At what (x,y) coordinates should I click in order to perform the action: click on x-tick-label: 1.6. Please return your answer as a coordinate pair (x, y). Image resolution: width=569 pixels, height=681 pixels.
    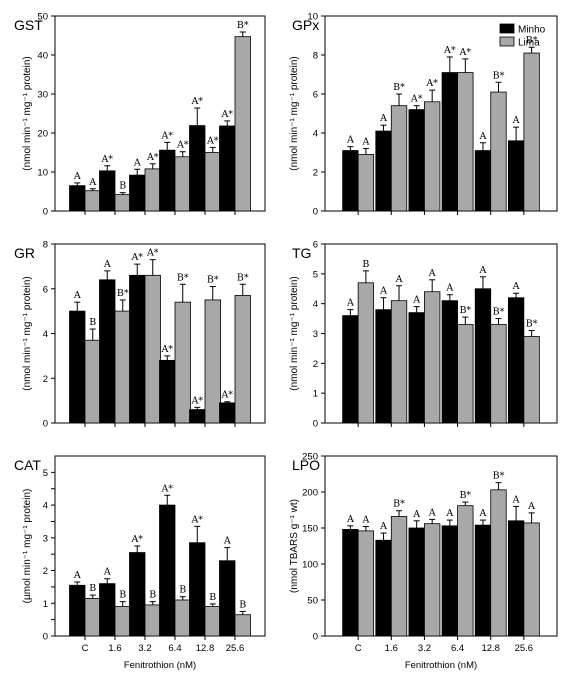
    Looking at the image, I should click on (114, 648).